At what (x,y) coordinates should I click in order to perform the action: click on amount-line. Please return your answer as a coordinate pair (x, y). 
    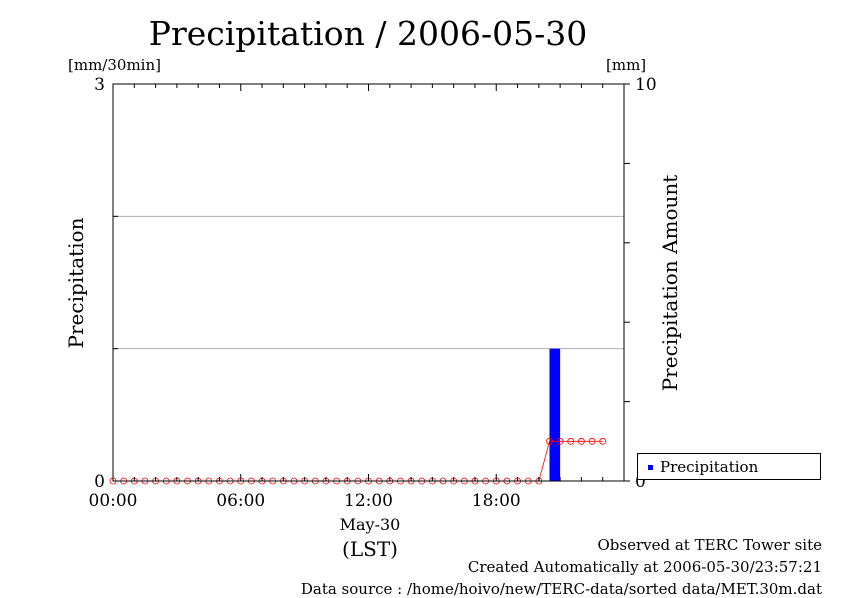
    Looking at the image, I should click on (358, 461).